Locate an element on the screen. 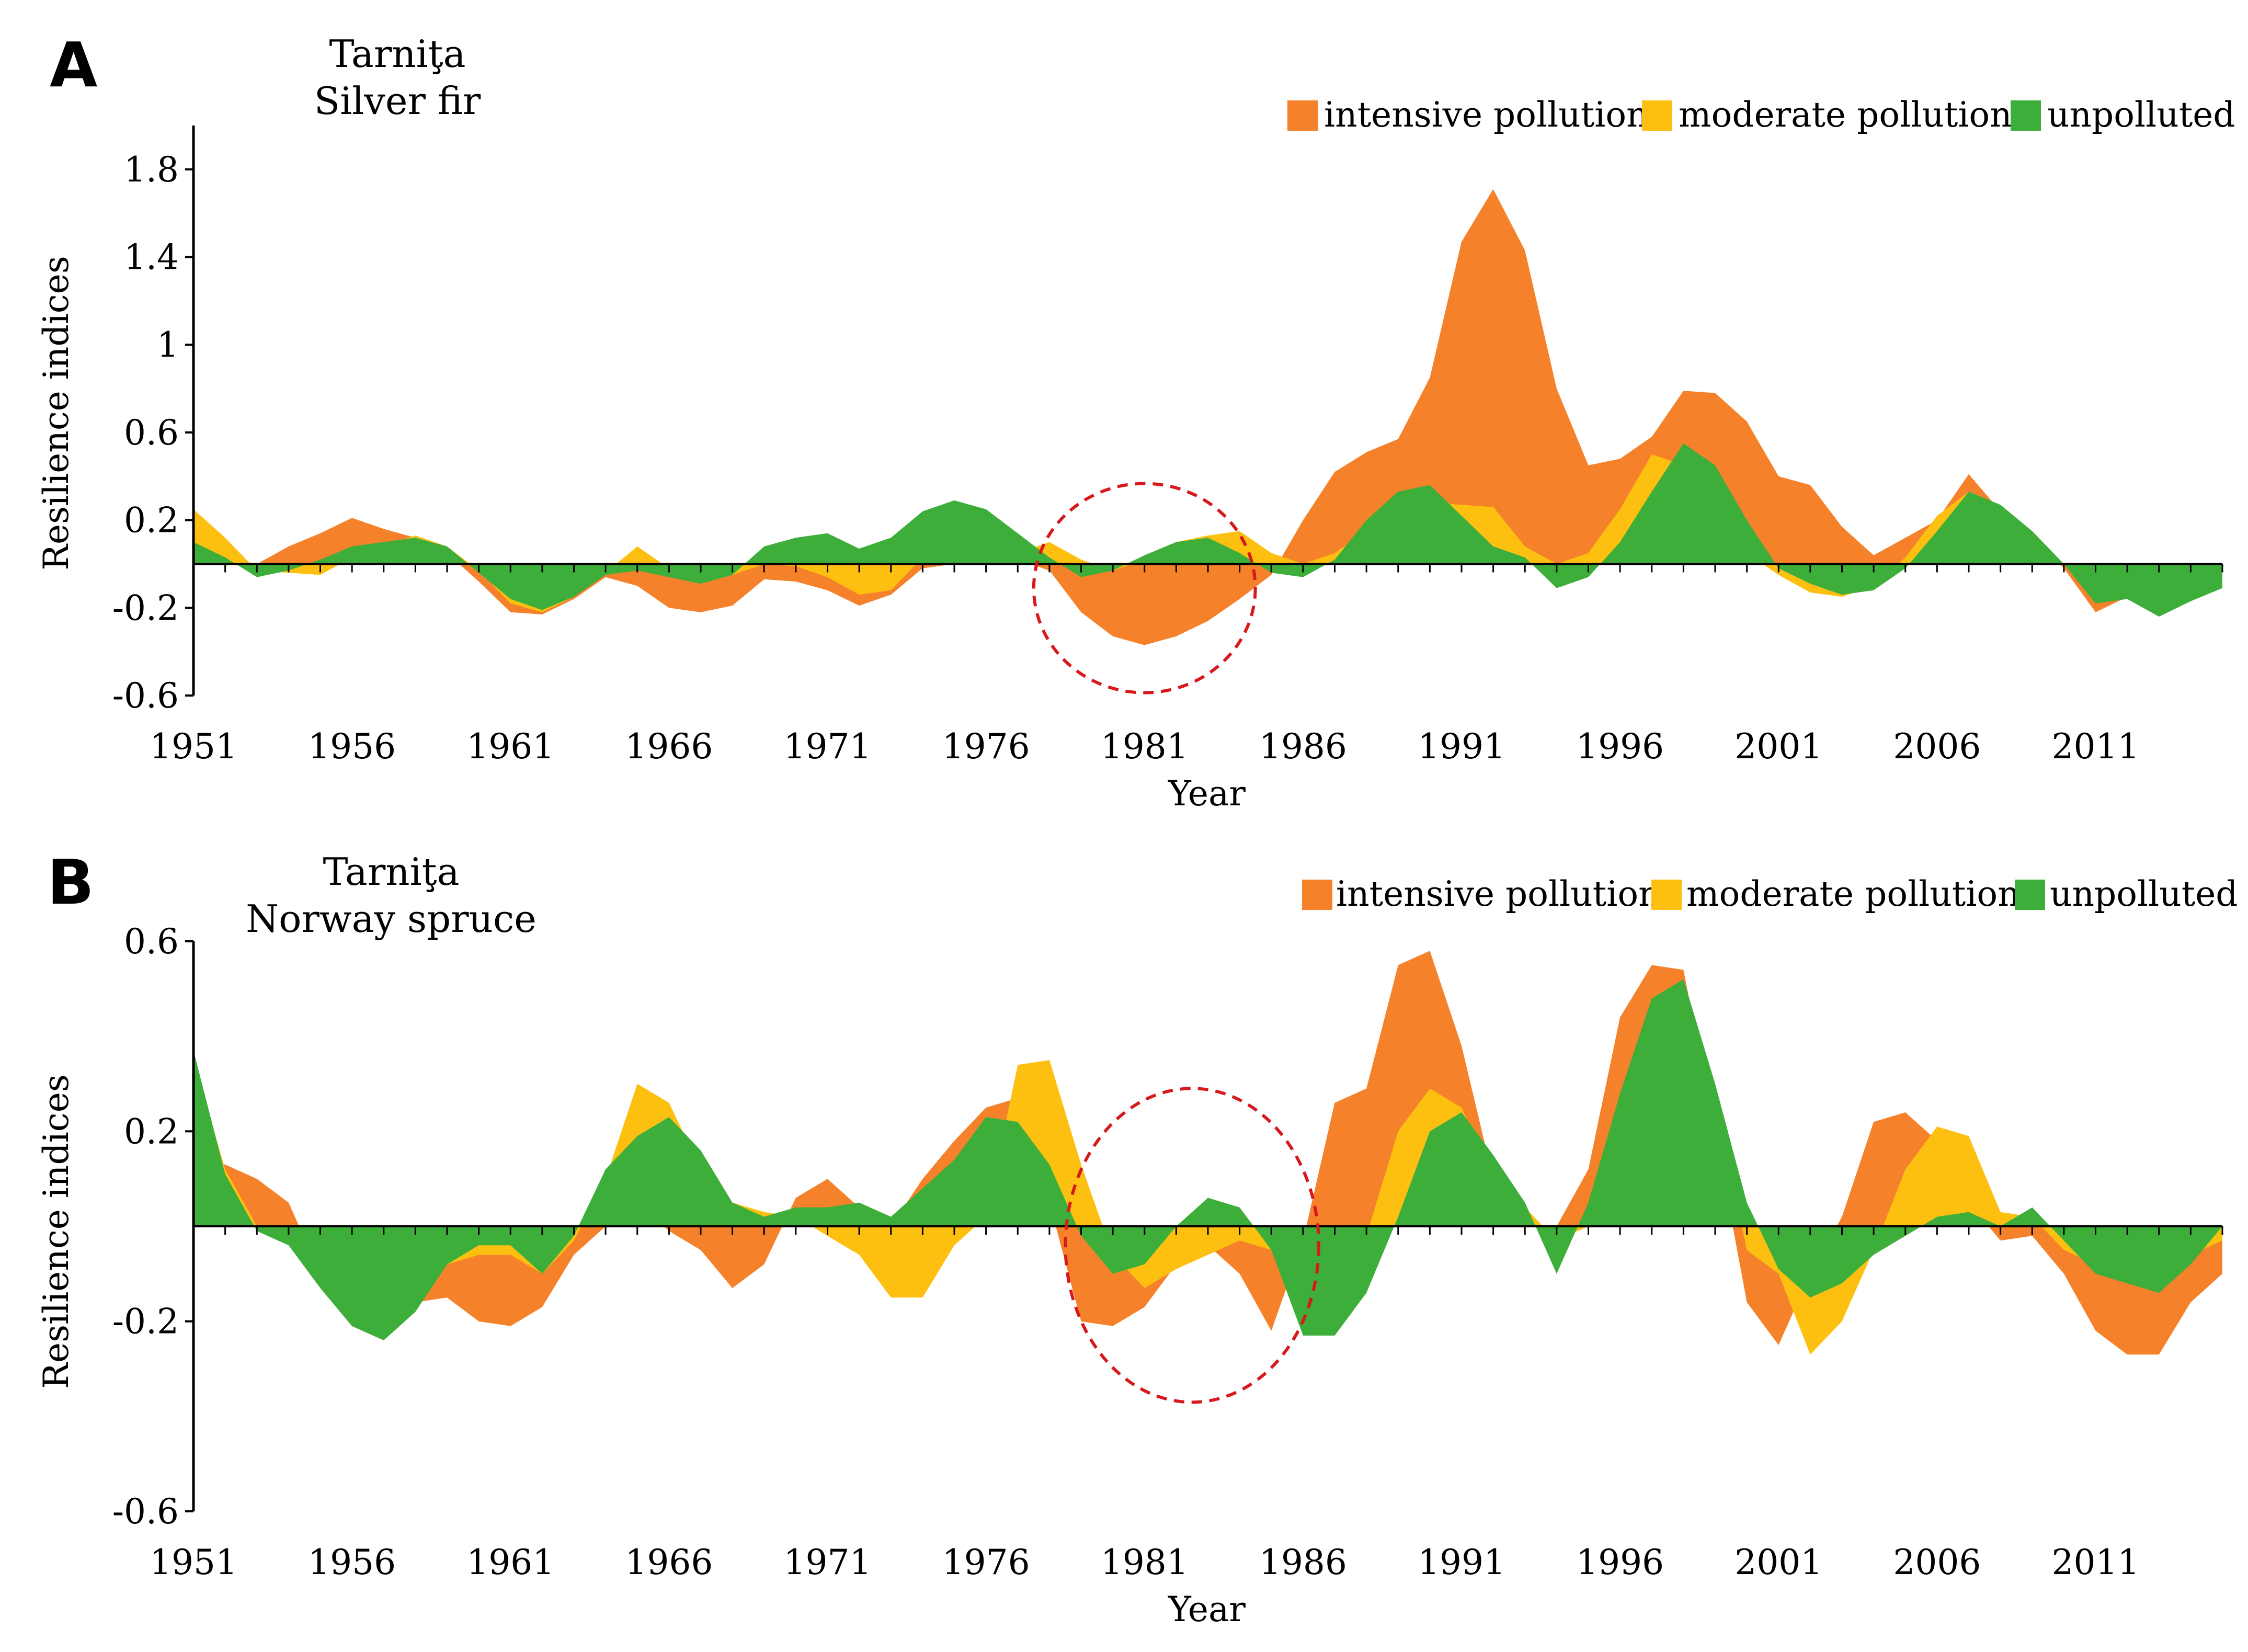 The width and height of the screenshot is (2248, 1652). series-area-unpolluted is located at coordinates (1207, 530).